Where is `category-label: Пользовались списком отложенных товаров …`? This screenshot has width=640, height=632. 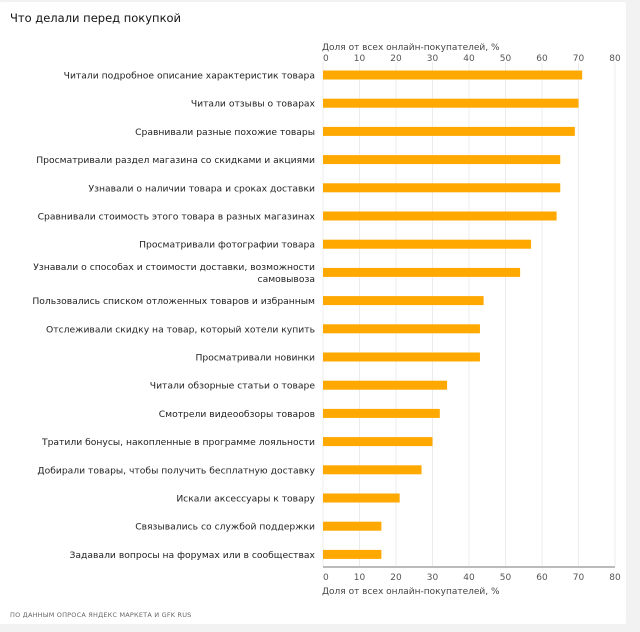
category-label: Пользовались списком отложенных товаров … is located at coordinates (173, 301).